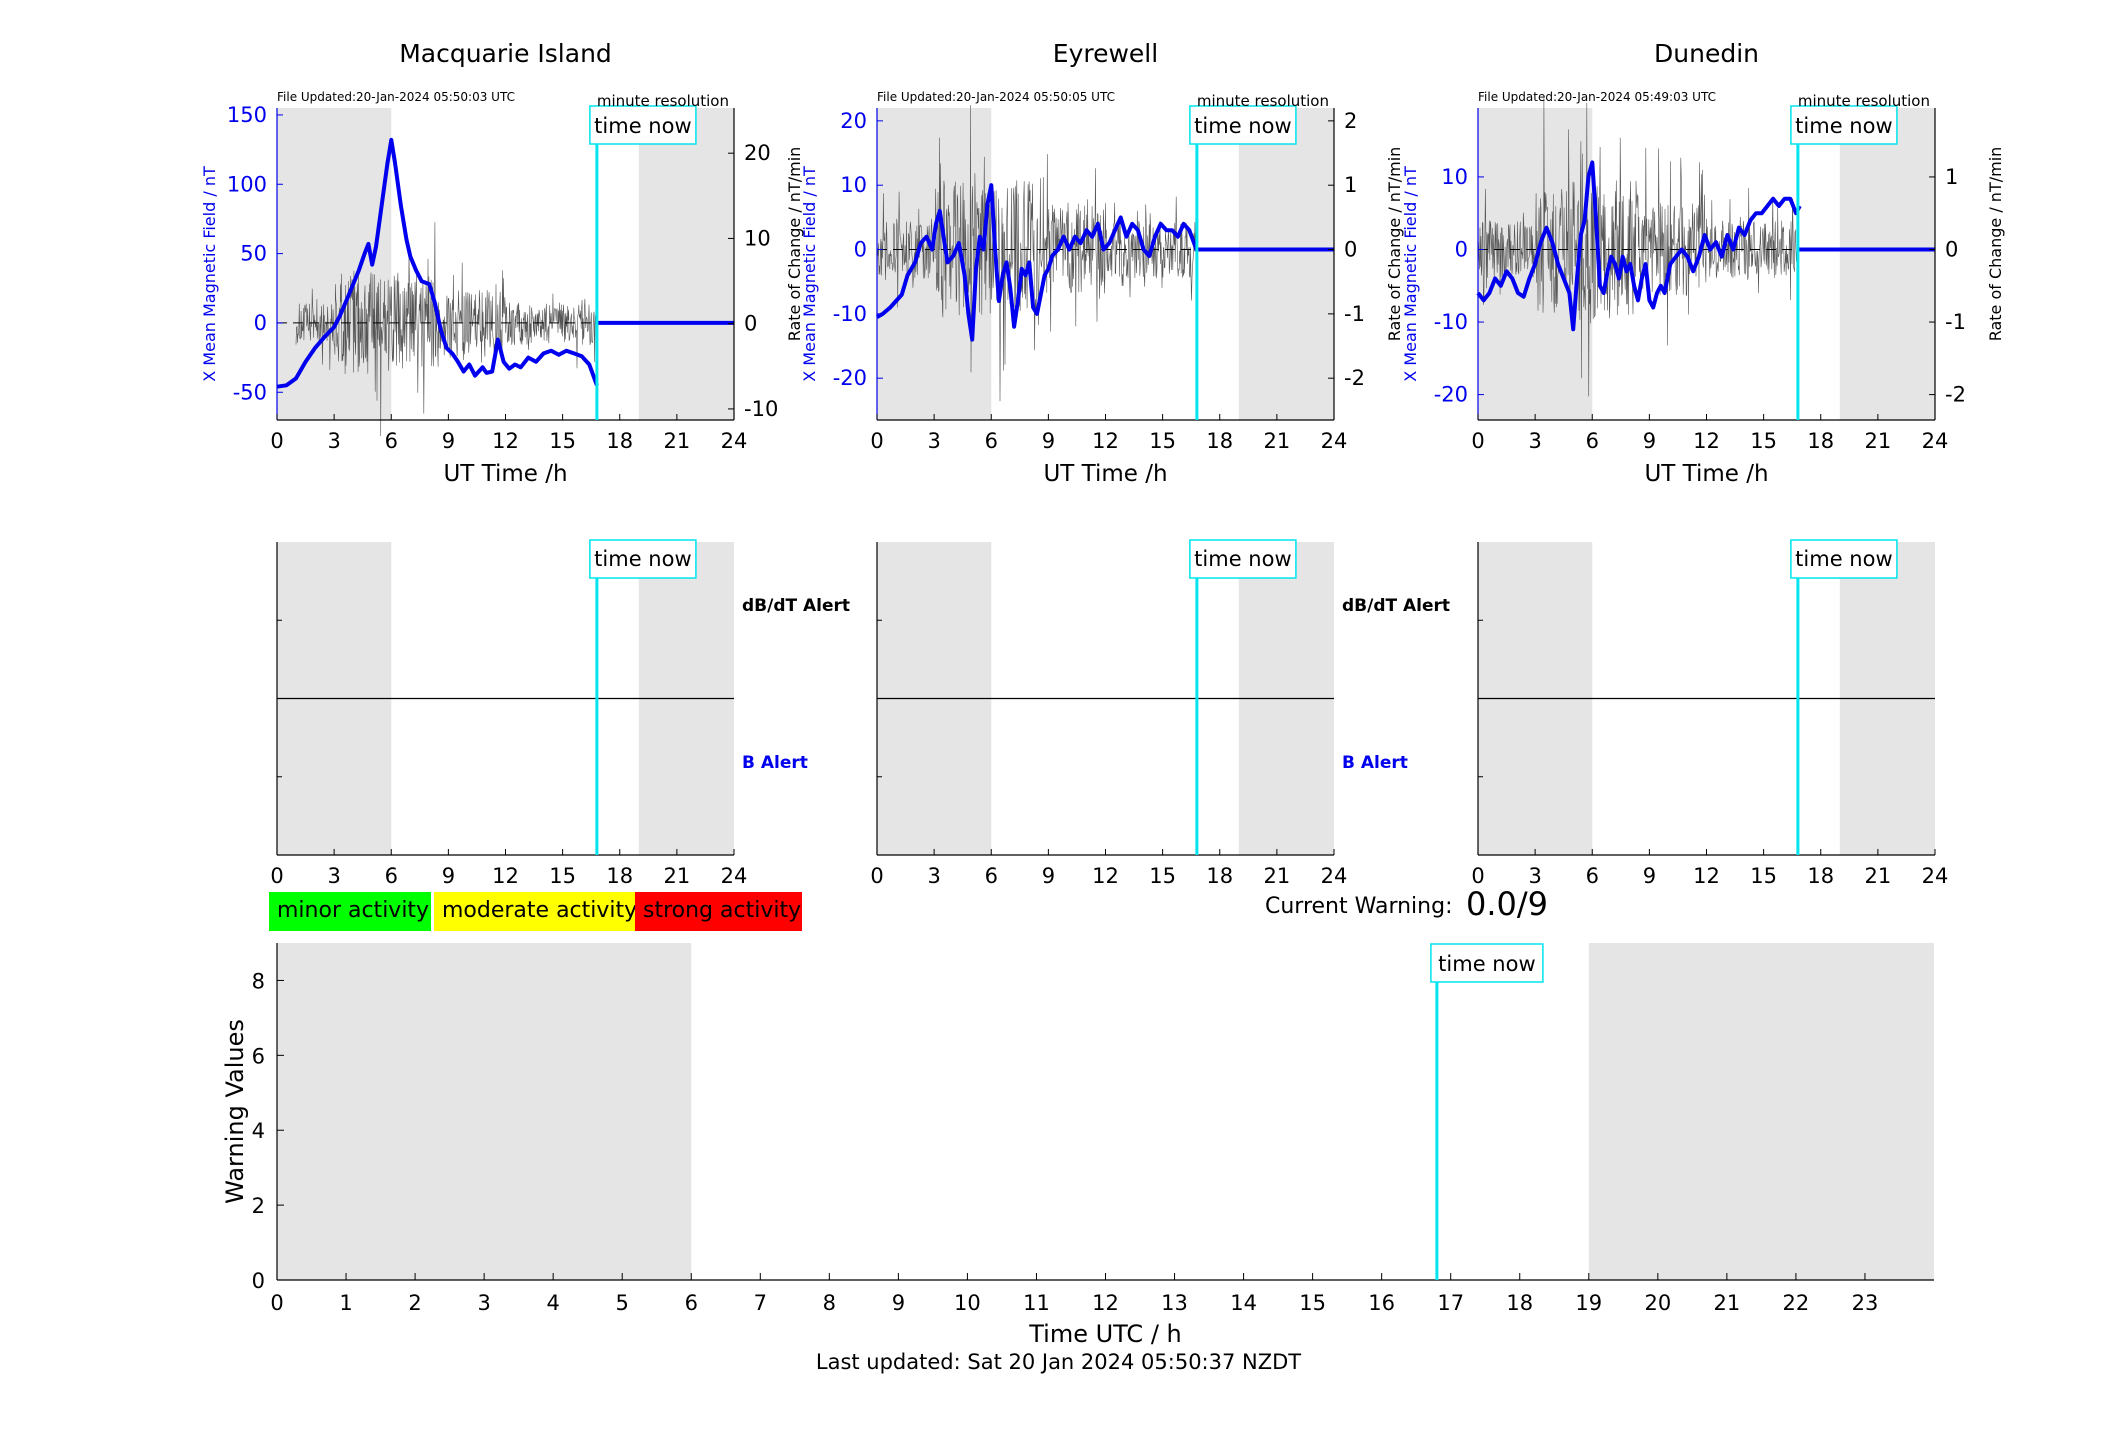  I want to click on warning-x-tick-label: 6, so click(691, 1303).